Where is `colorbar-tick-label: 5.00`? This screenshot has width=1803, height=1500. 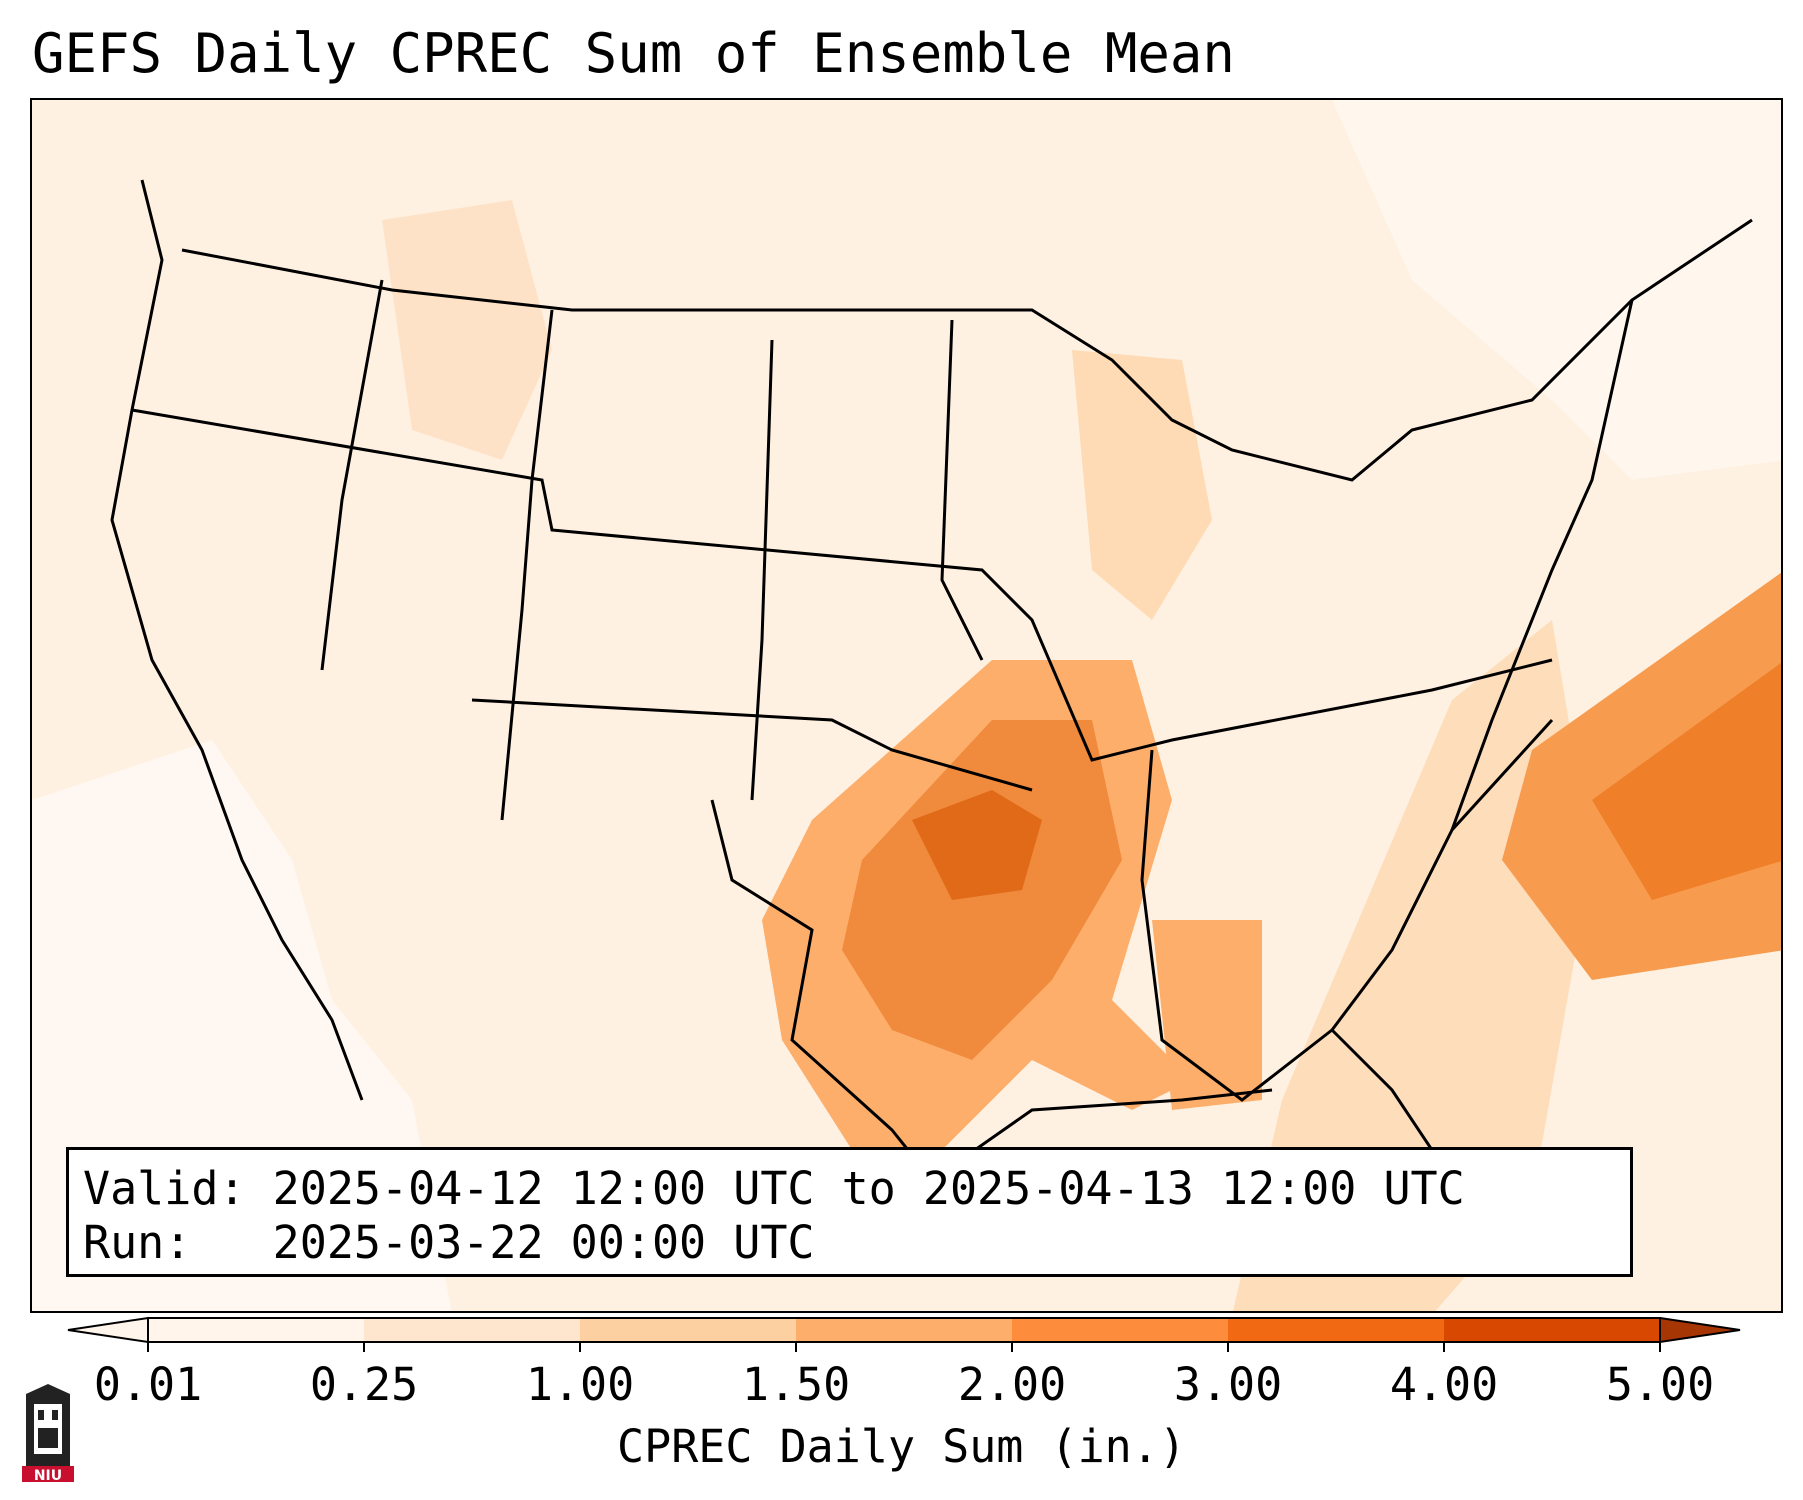
colorbar-tick-label: 5.00 is located at coordinates (1660, 1384).